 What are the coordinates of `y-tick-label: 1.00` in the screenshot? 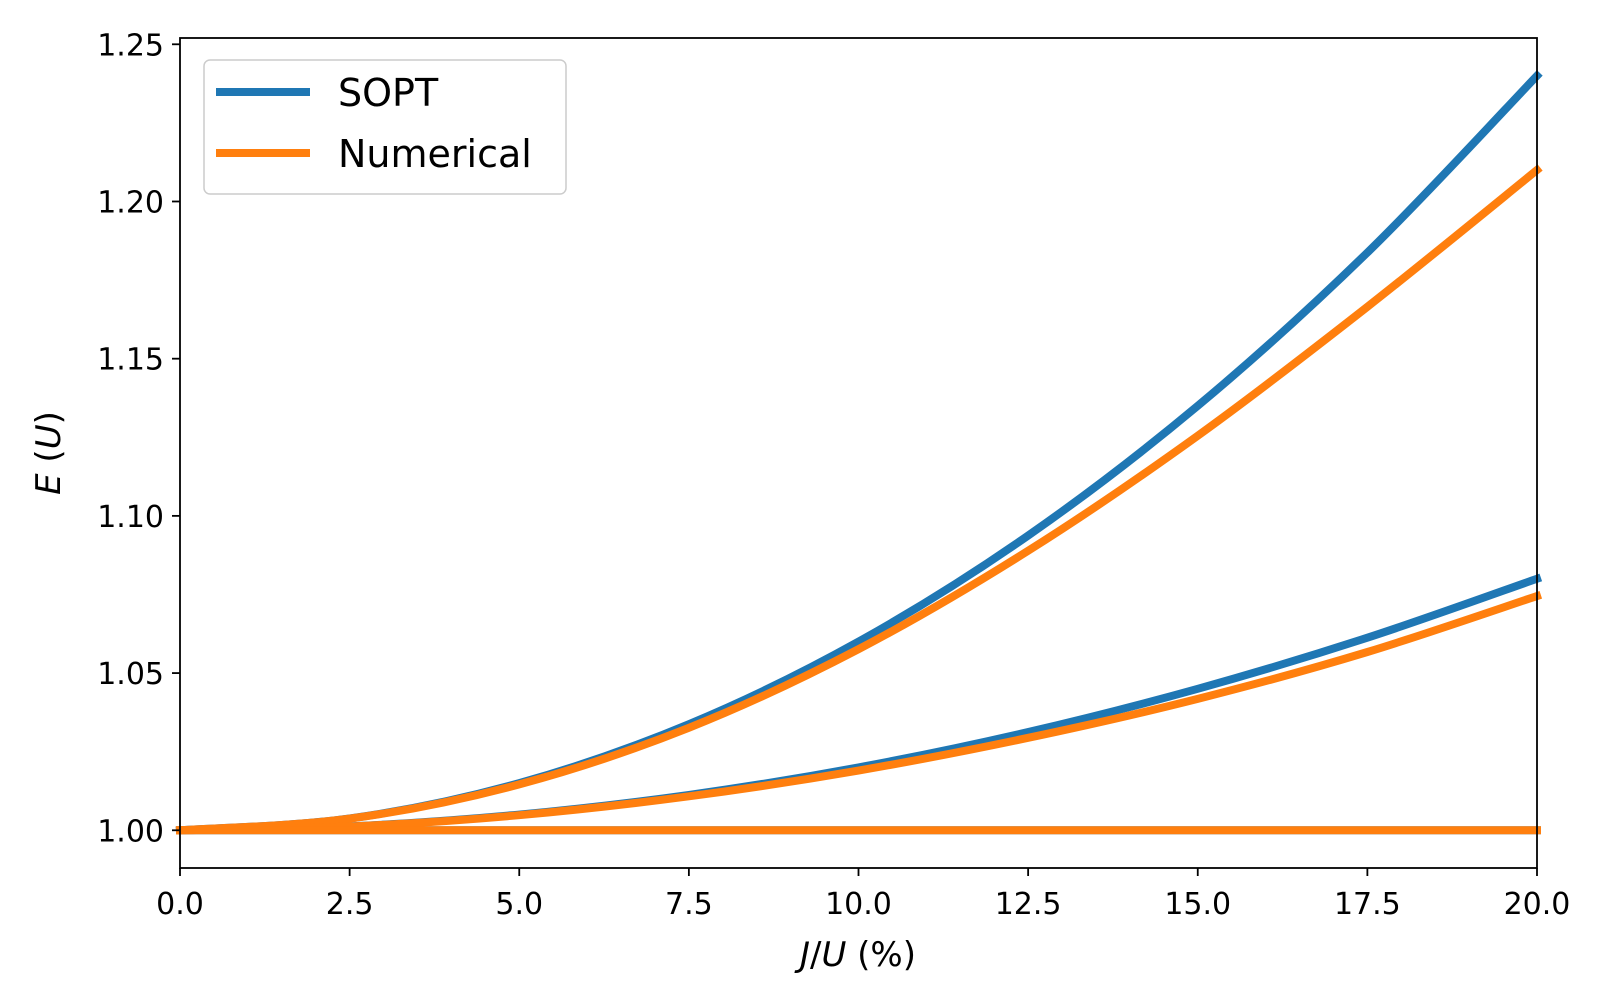 It's located at (130, 831).